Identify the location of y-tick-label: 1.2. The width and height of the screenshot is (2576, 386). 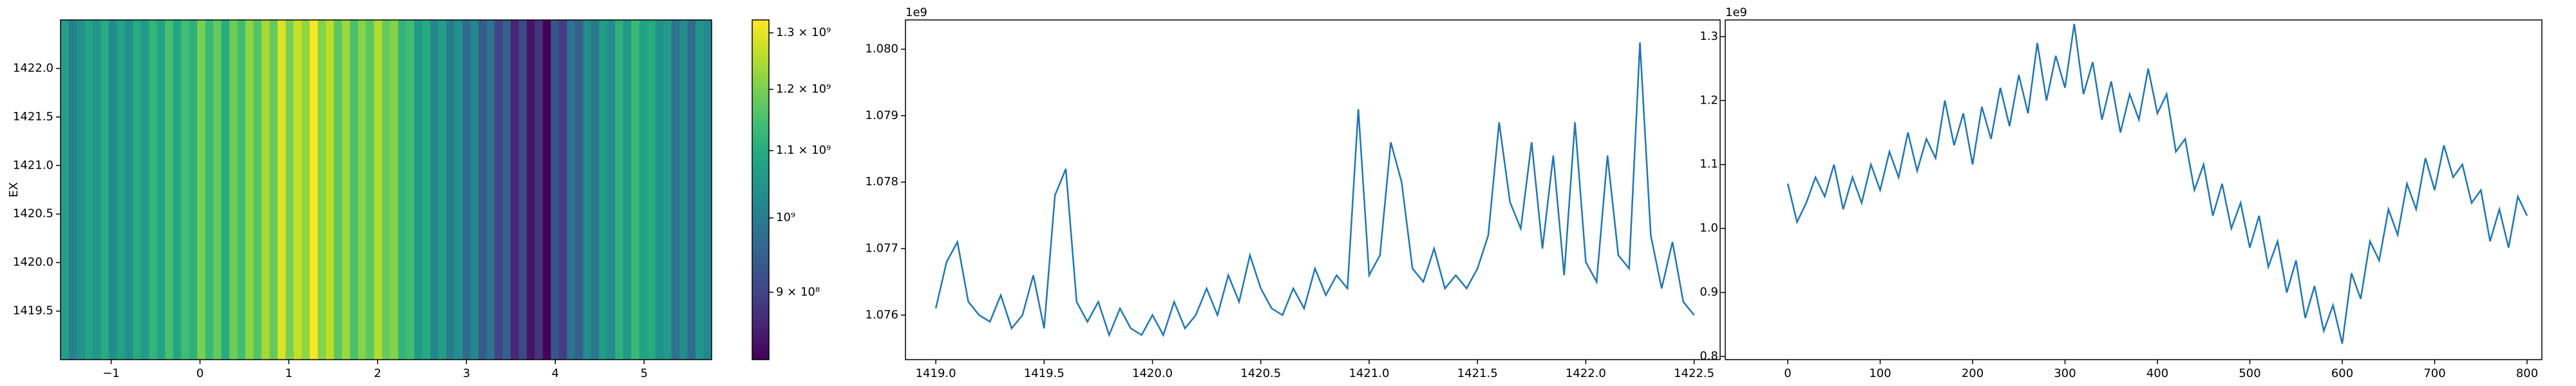
(1709, 100).